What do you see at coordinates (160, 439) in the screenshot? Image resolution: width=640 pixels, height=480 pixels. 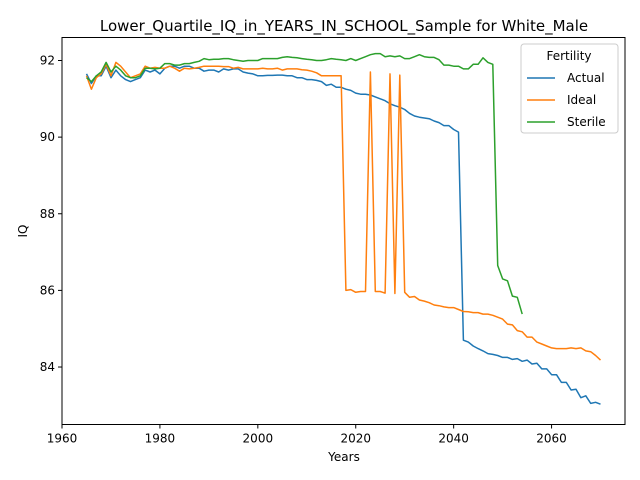 I see `x-tick-label: 1980` at bounding box center [160, 439].